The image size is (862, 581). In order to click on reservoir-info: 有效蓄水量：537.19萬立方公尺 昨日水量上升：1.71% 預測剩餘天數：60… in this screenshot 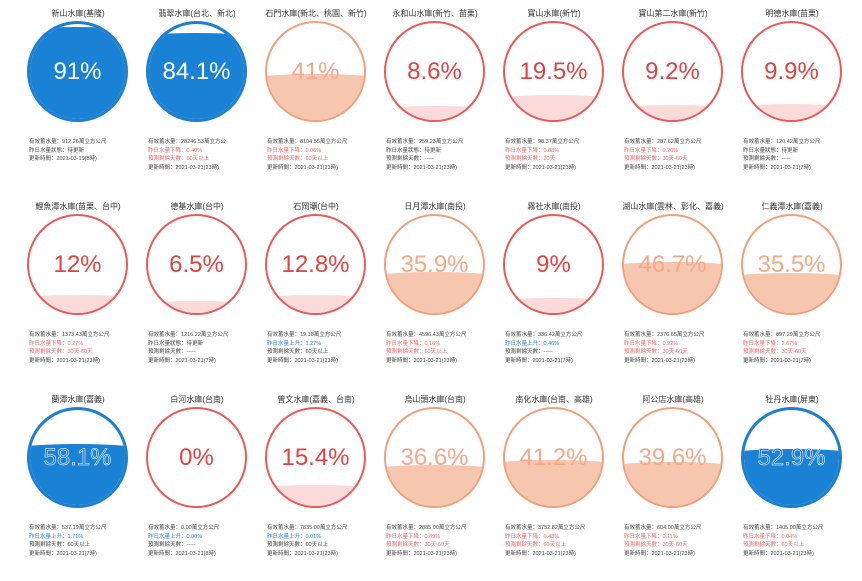, I will do `click(83, 541)`.